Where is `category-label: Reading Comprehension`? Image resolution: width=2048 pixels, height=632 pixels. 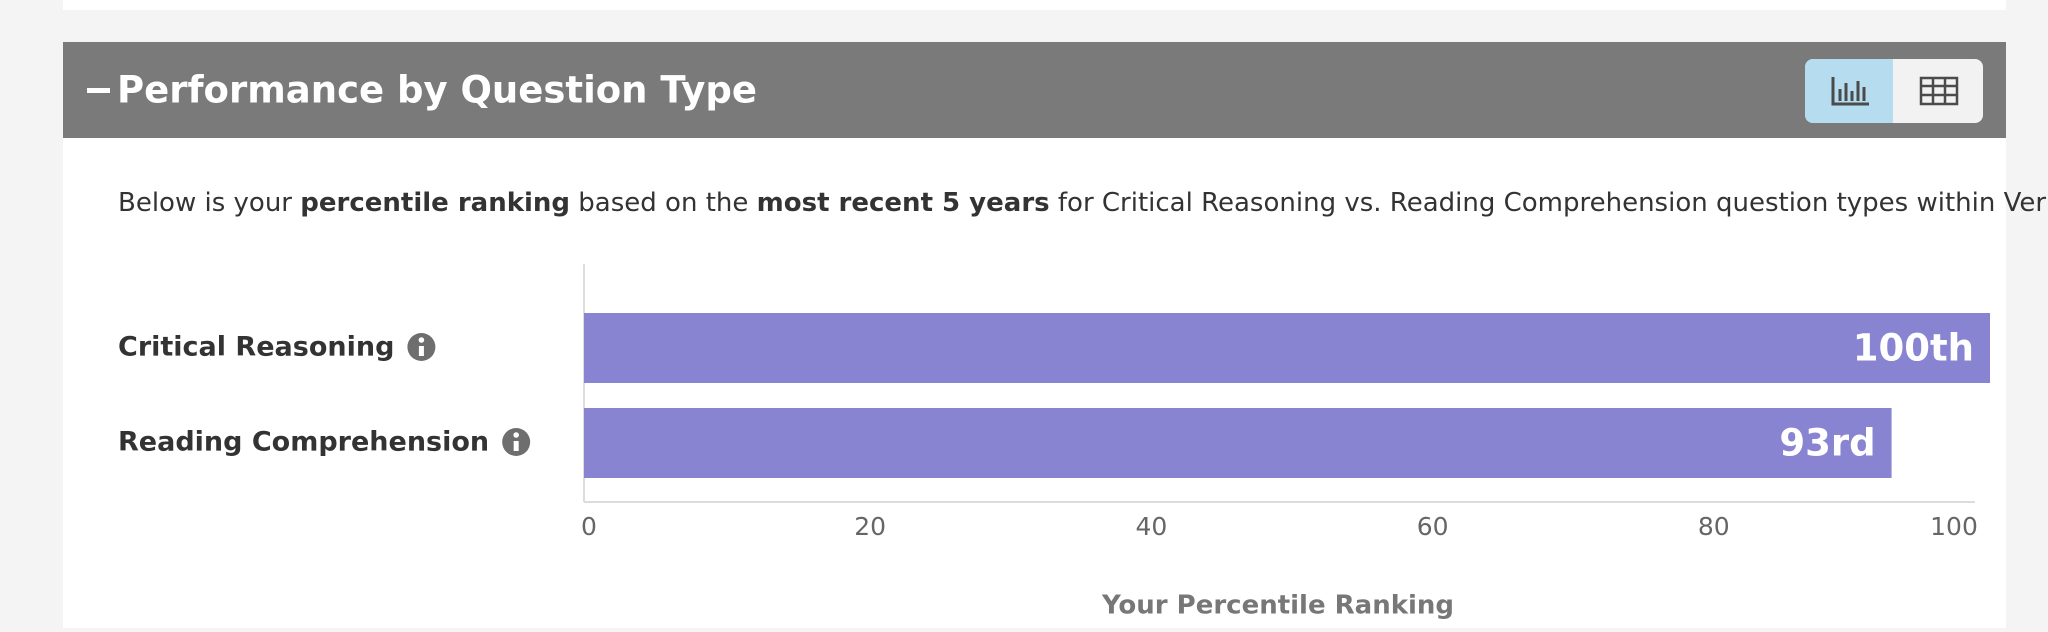 category-label: Reading Comprehension is located at coordinates (303, 442).